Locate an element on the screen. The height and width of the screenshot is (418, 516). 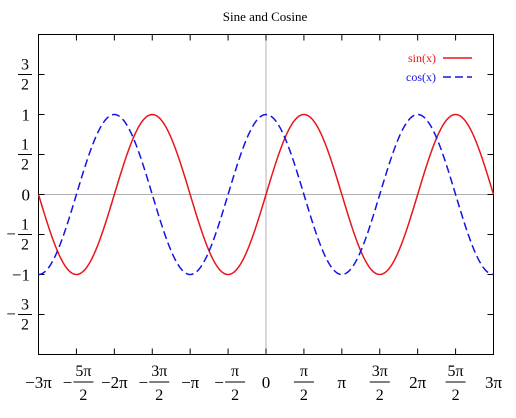
chart-title: Sine and Cosine is located at coordinates (265, 16).